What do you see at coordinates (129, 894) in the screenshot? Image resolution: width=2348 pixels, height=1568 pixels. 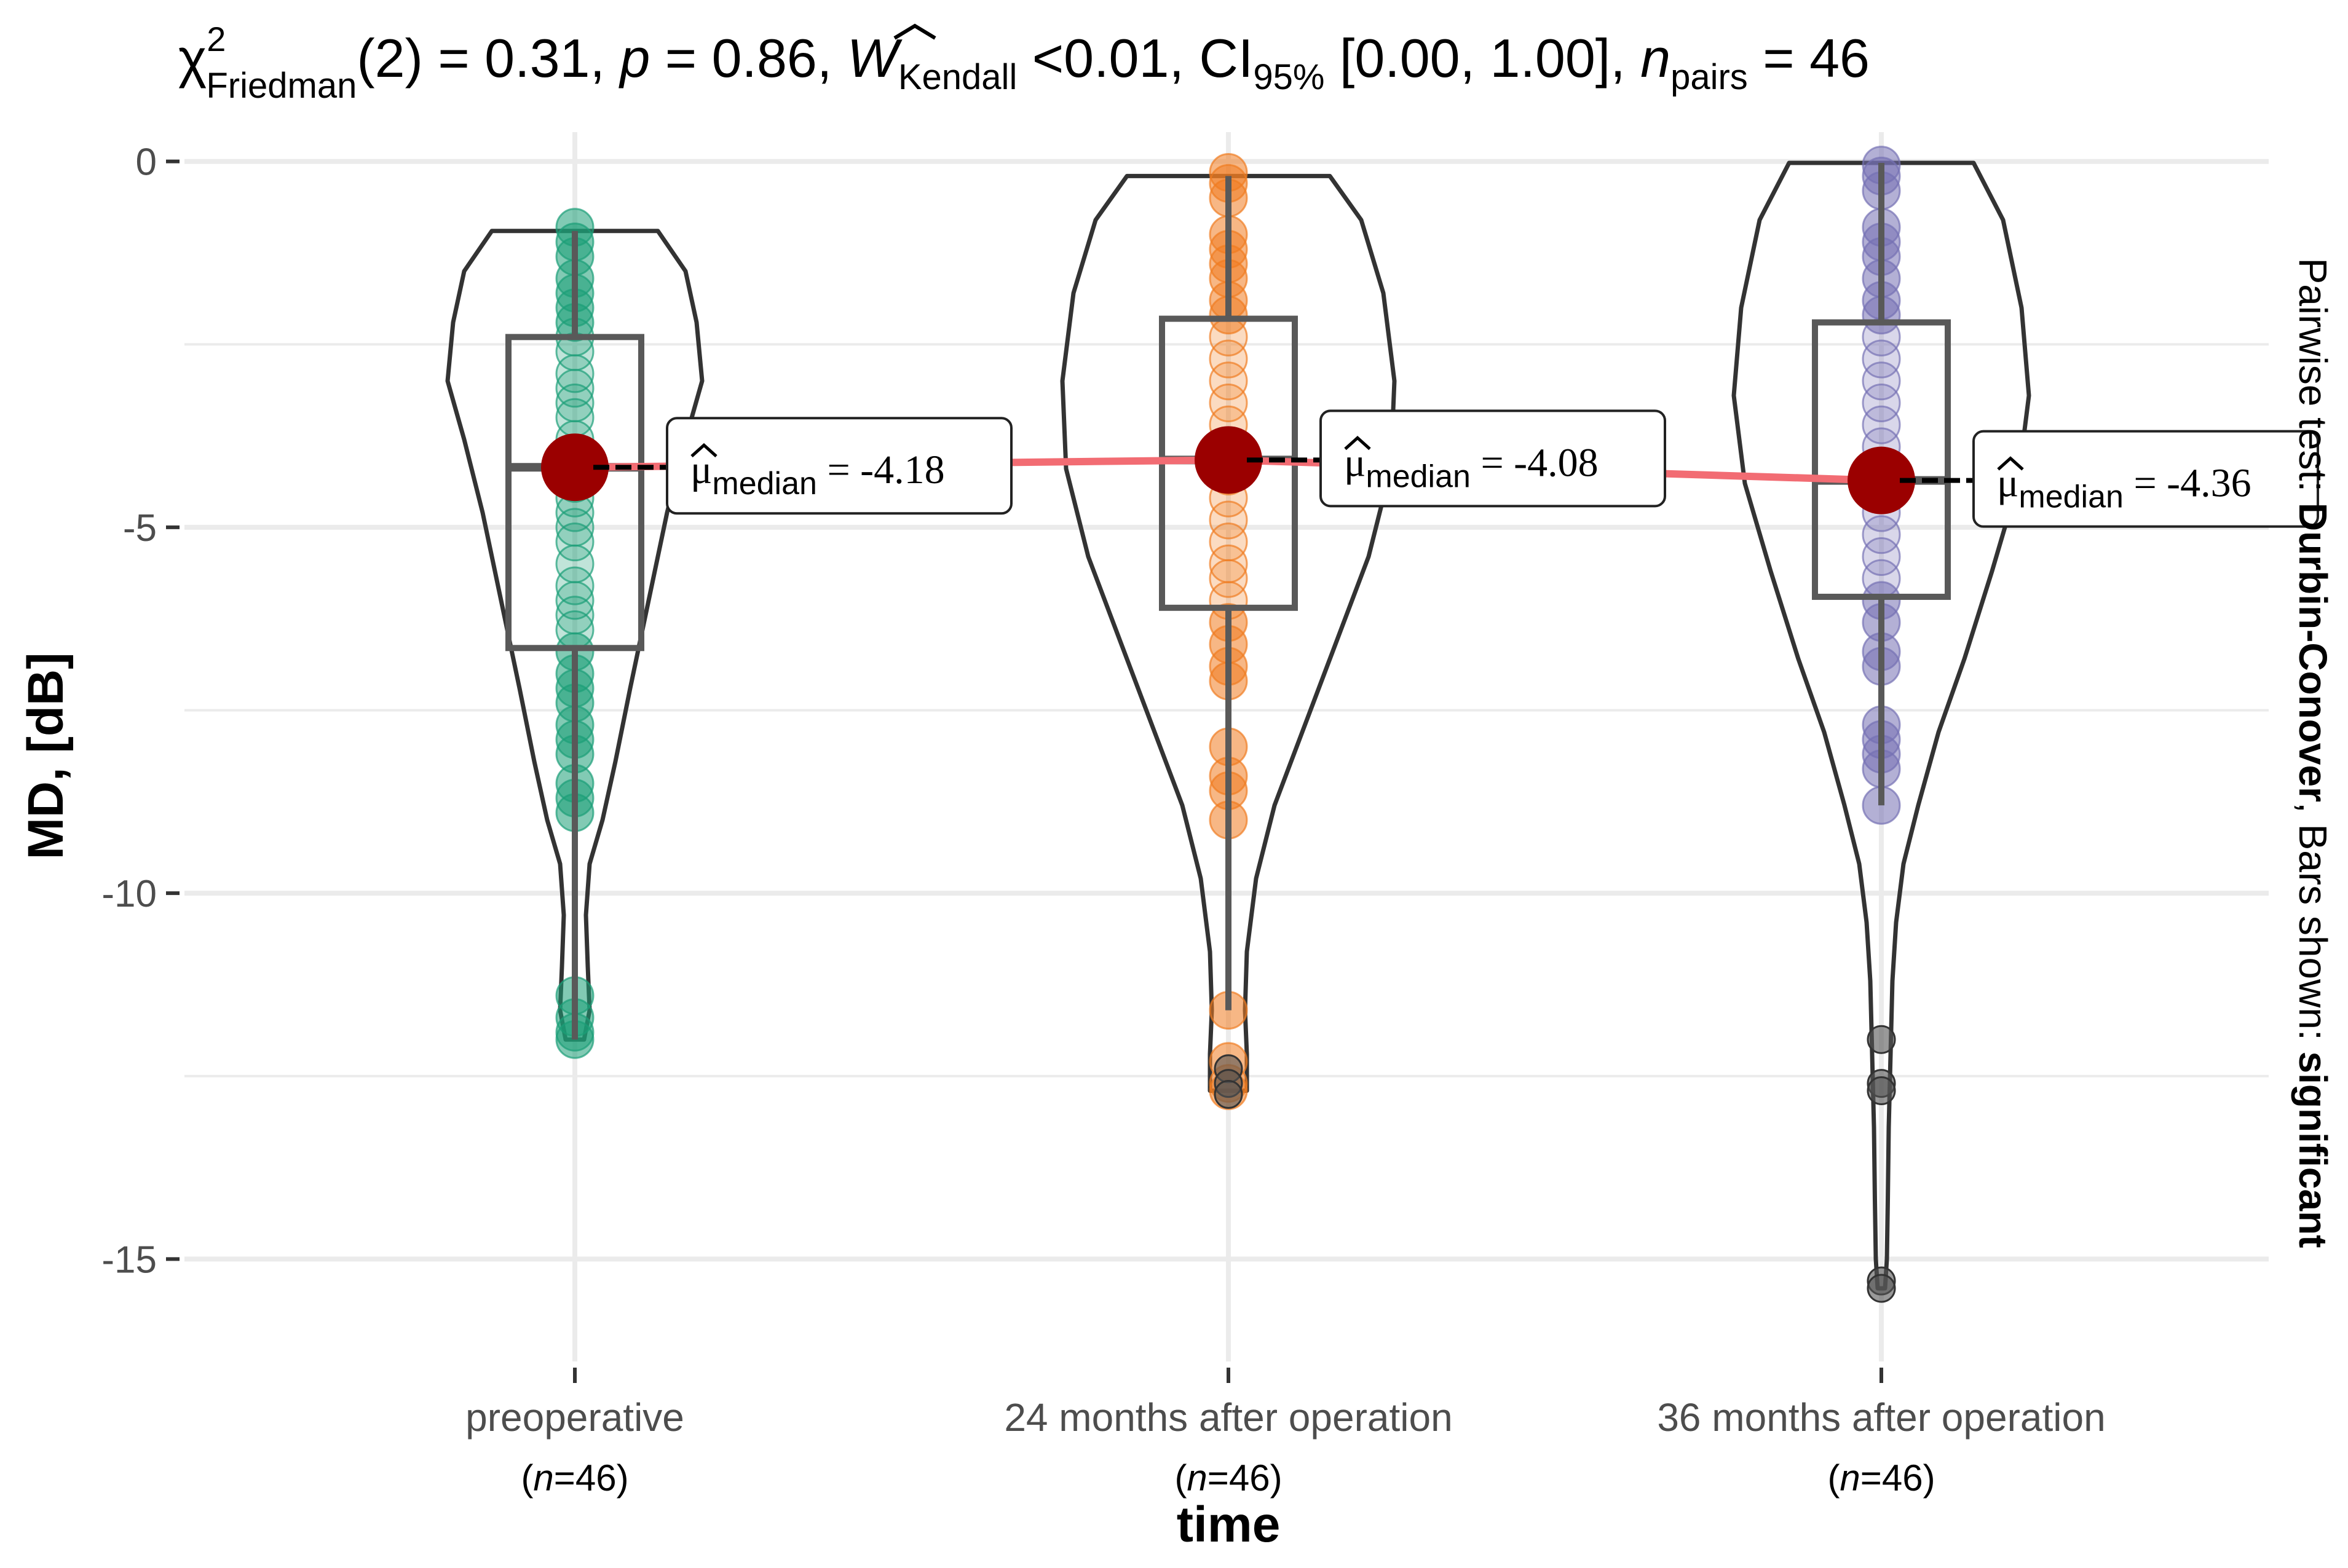 I see `y-tick-label: -10` at bounding box center [129, 894].